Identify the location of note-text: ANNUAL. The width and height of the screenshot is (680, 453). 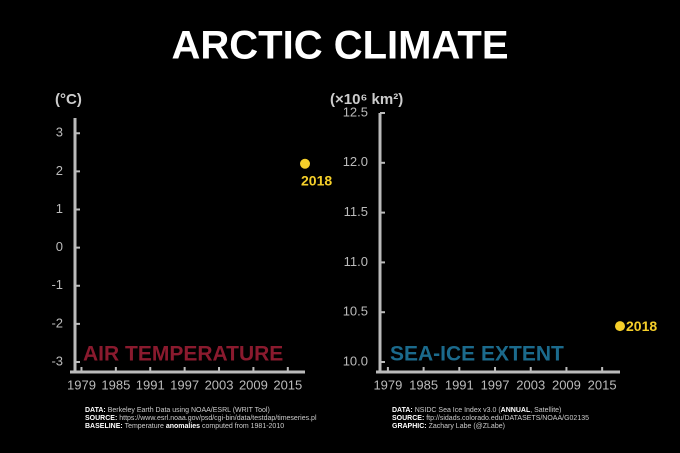
(516, 410).